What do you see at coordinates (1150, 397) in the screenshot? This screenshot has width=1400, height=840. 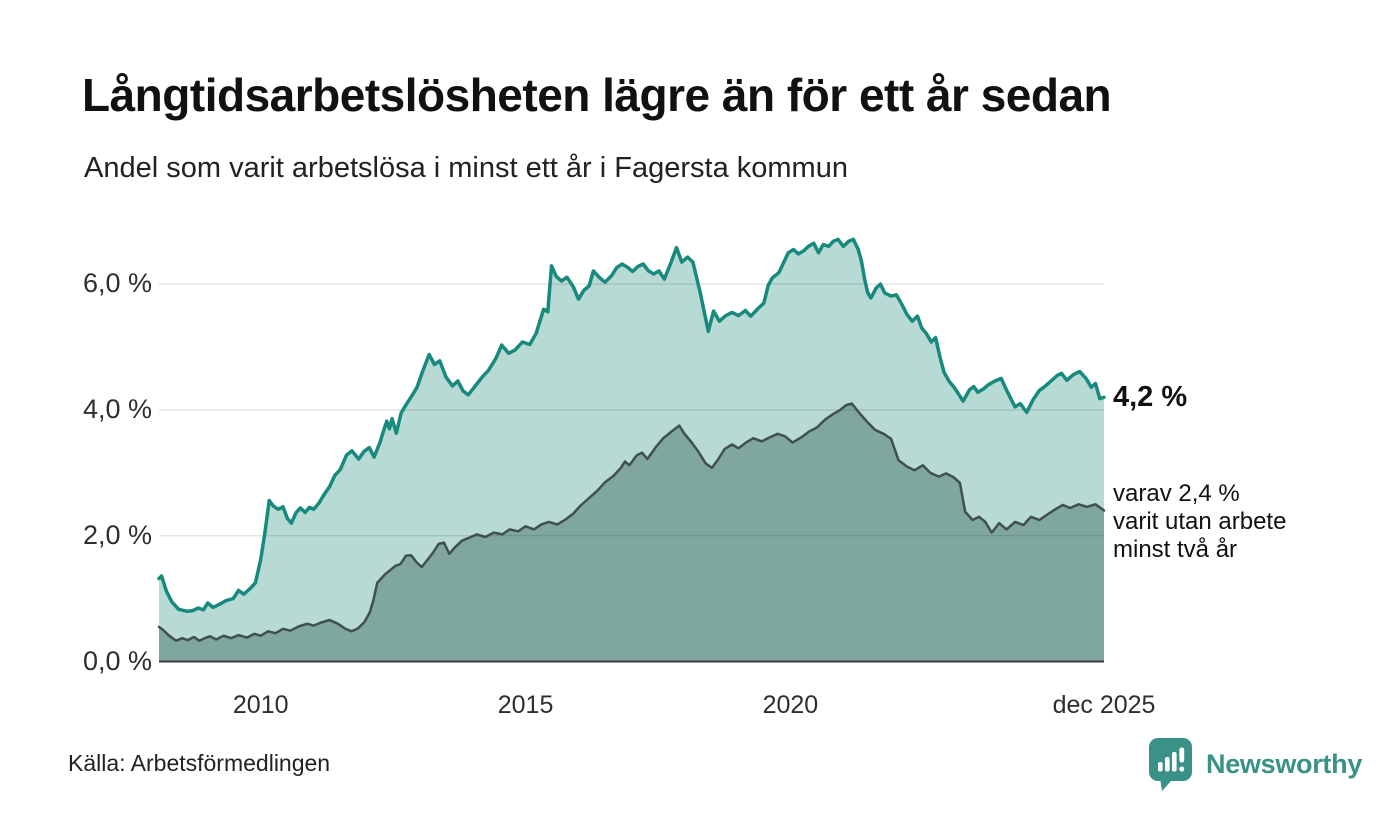 I see `annotation-latest-total: 4,2 %` at bounding box center [1150, 397].